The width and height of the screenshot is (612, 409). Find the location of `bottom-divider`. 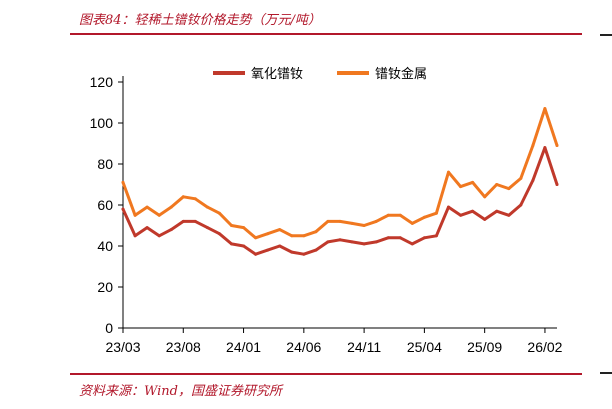

bottom-divider is located at coordinates (326, 374).